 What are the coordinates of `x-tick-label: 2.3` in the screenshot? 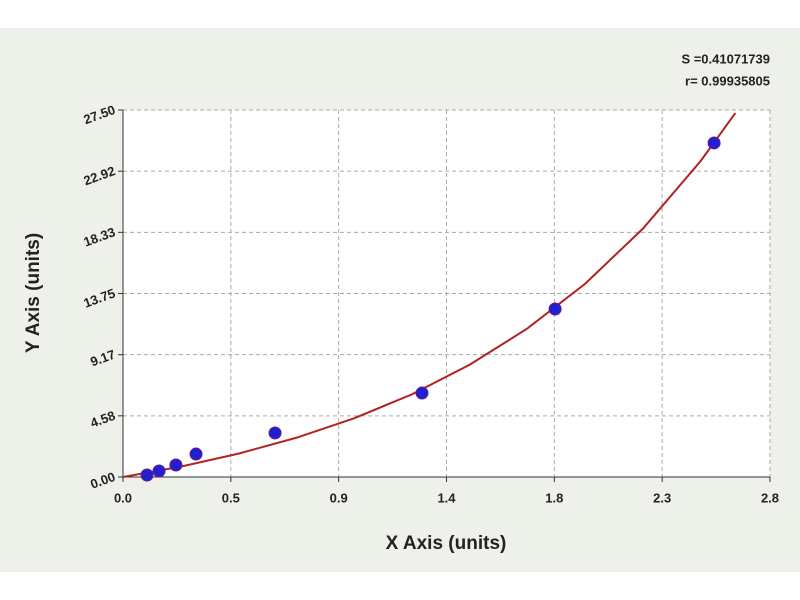 It's located at (662, 497).